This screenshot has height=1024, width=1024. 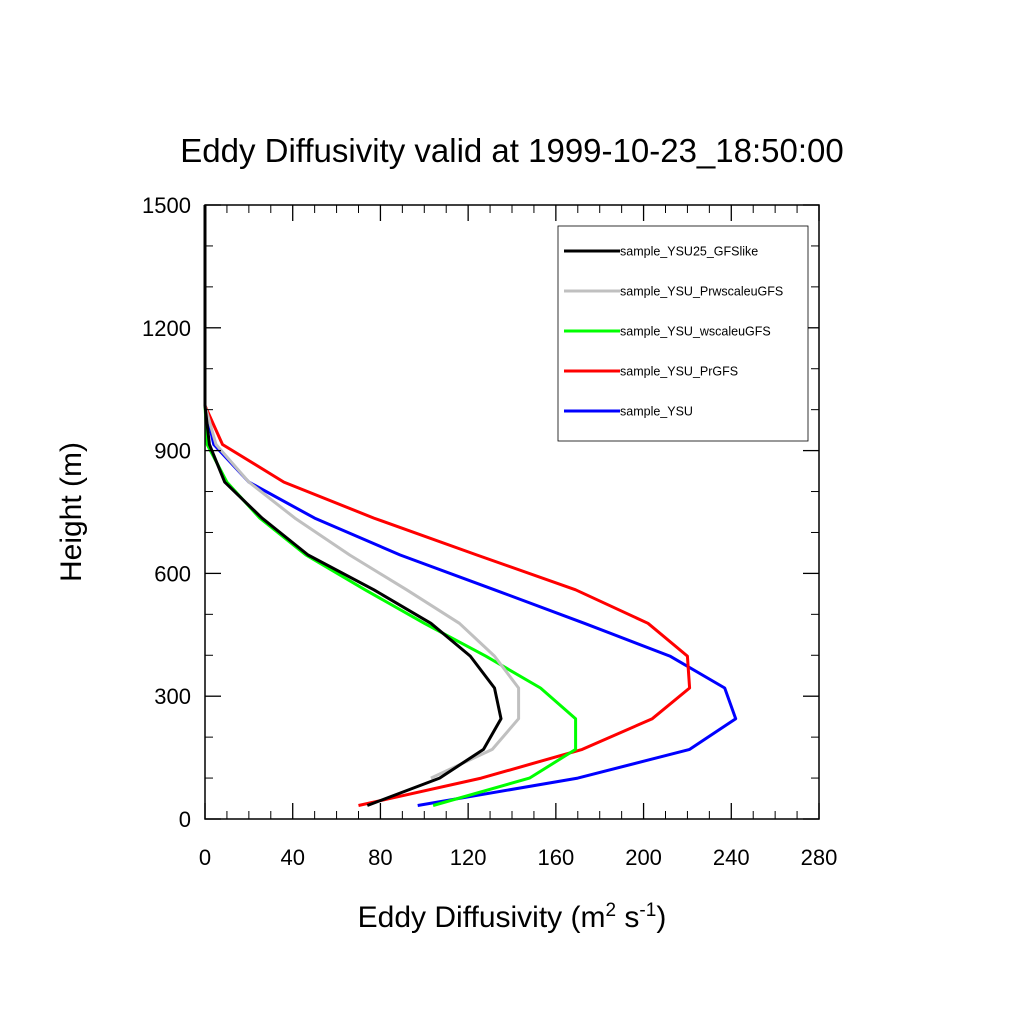 I want to click on x-tick-label: 280, so click(x=819, y=857).